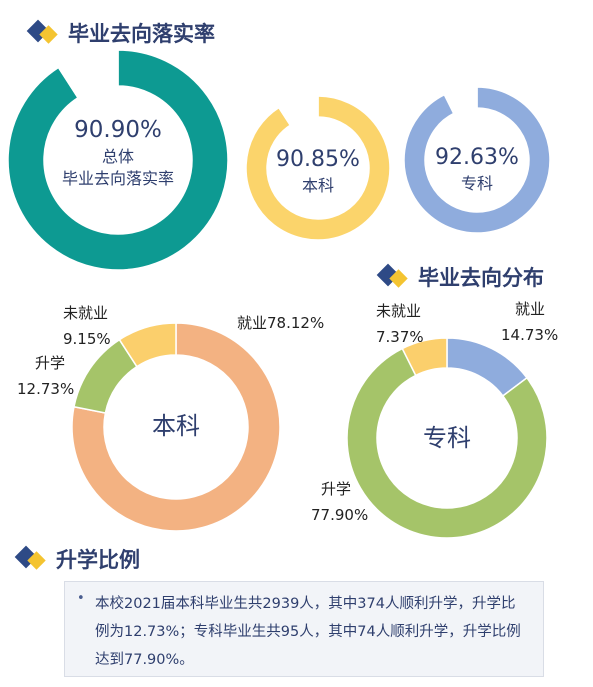  I want to click on data-label-employed: 就业, so click(530, 309).